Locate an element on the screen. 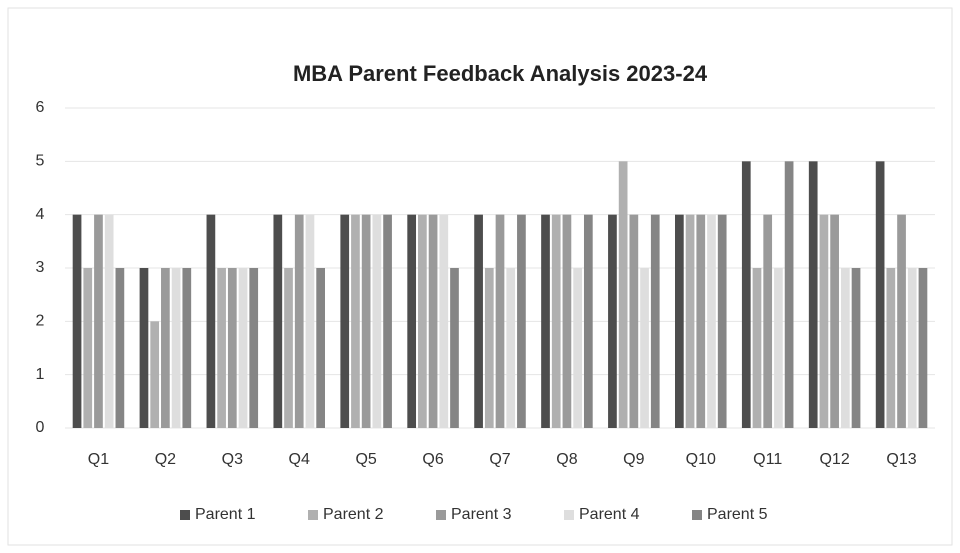  x-tick-label: Q2 is located at coordinates (165, 459).